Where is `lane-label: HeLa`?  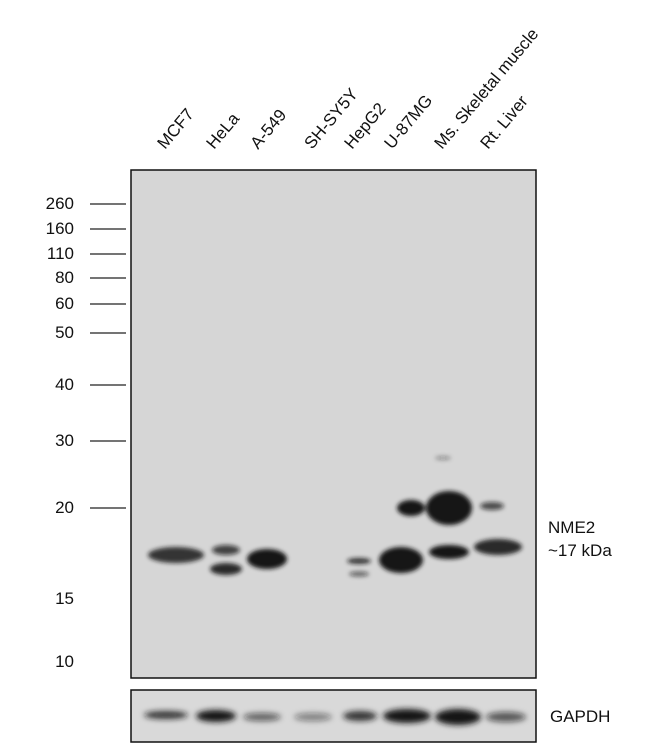
lane-label: HeLa is located at coordinates (223, 131).